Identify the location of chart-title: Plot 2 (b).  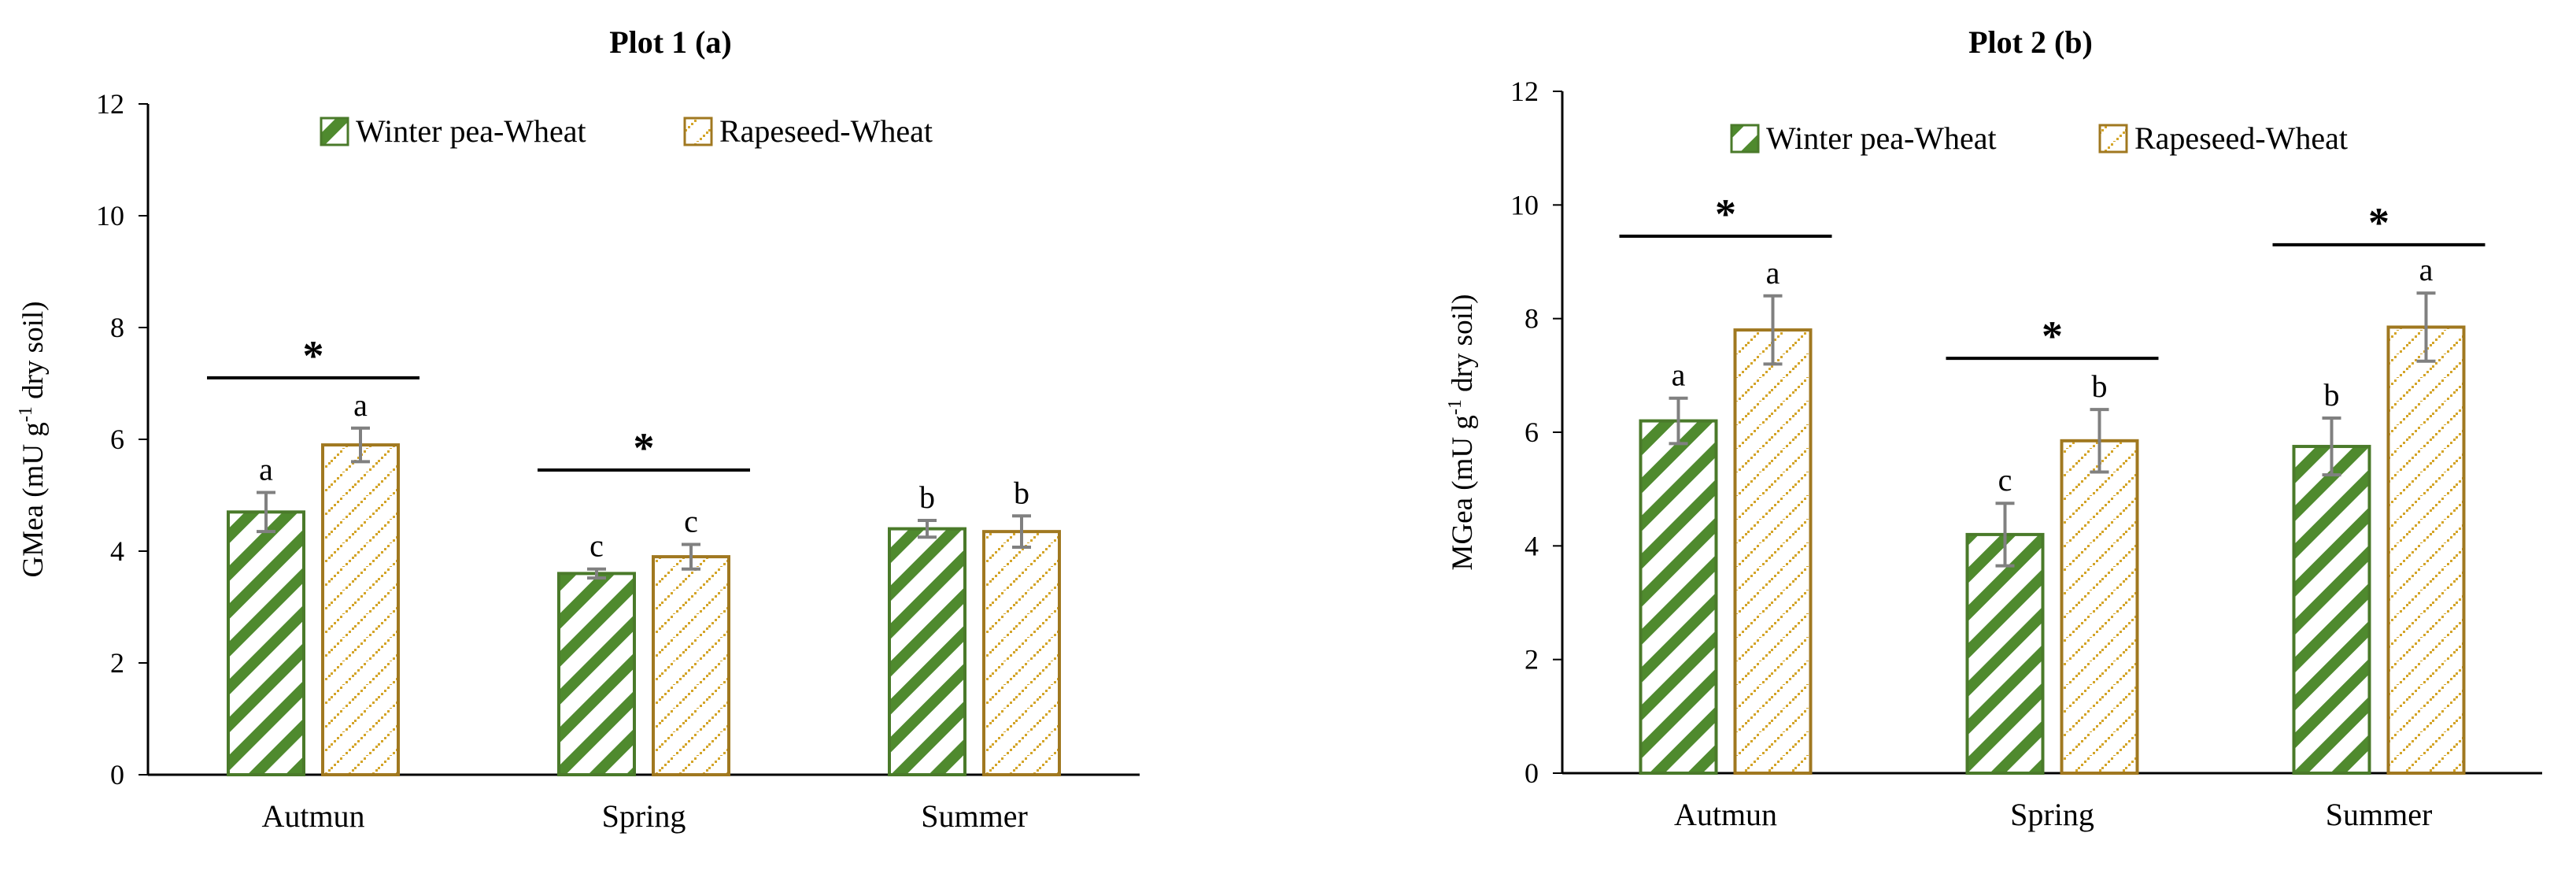
(2030, 42).